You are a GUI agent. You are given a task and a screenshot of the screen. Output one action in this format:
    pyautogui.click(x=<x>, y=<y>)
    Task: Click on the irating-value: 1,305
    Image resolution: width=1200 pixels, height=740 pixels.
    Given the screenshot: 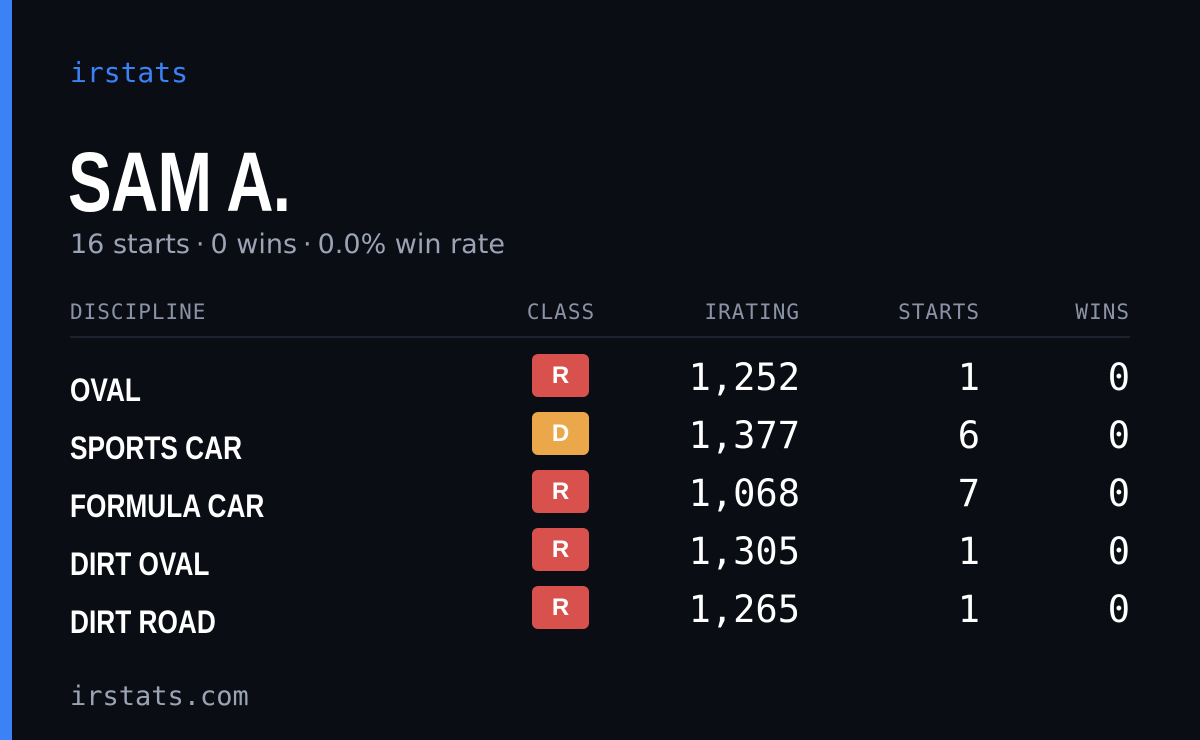 What is the action you would take?
    pyautogui.click(x=744, y=551)
    